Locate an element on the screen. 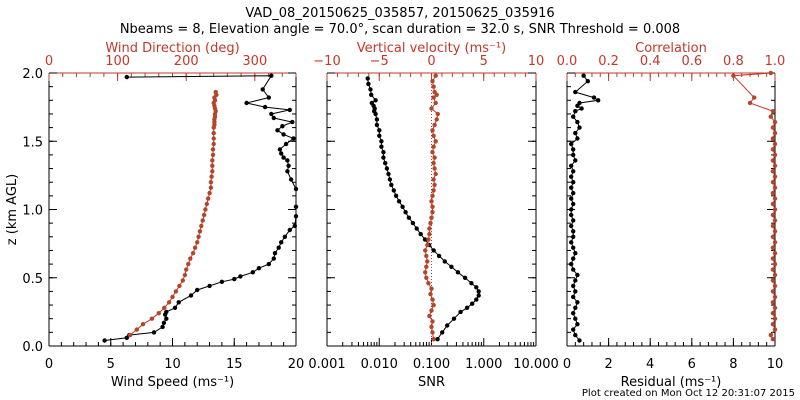  left-tick-label: 2.0 is located at coordinates (32, 74).